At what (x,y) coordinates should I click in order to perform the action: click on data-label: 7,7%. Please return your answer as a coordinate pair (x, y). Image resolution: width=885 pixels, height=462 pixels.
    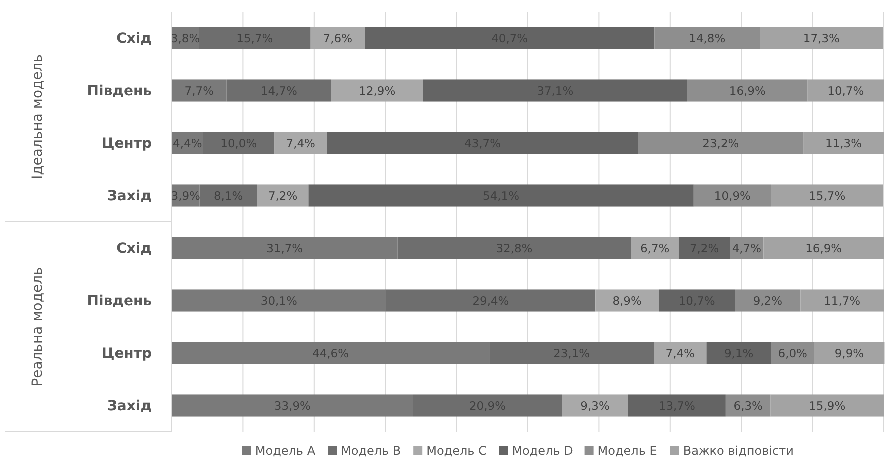
    Looking at the image, I should click on (199, 91).